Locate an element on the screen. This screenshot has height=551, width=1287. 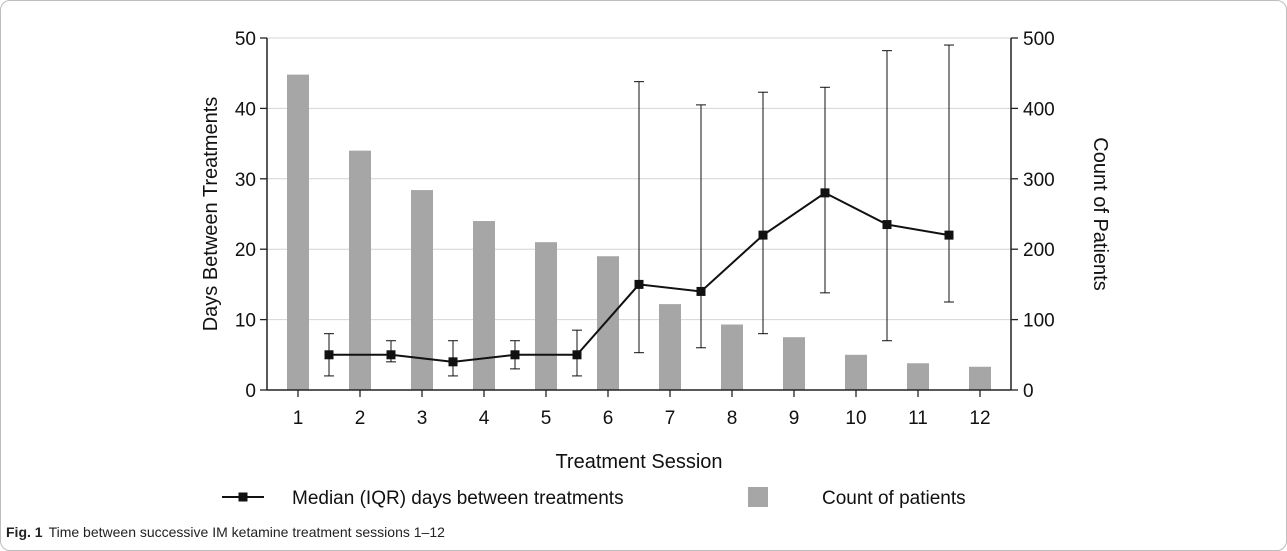
caption-label: Fig. 1 is located at coordinates (24, 532).